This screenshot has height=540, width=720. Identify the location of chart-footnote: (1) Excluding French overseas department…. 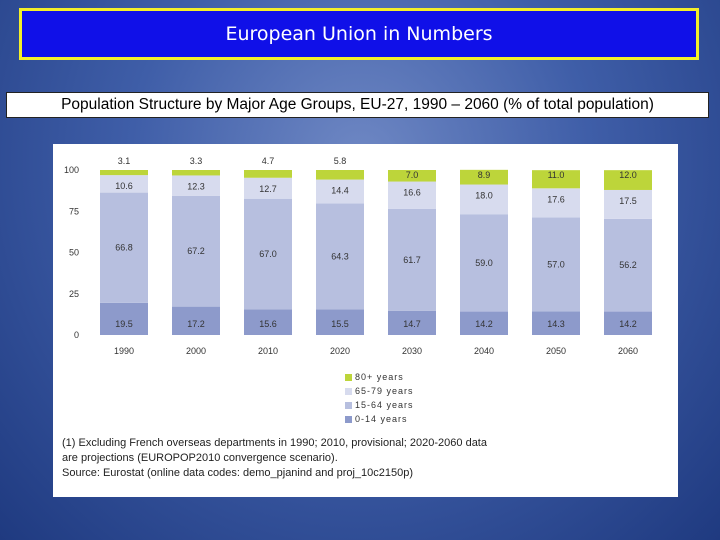
(367, 458).